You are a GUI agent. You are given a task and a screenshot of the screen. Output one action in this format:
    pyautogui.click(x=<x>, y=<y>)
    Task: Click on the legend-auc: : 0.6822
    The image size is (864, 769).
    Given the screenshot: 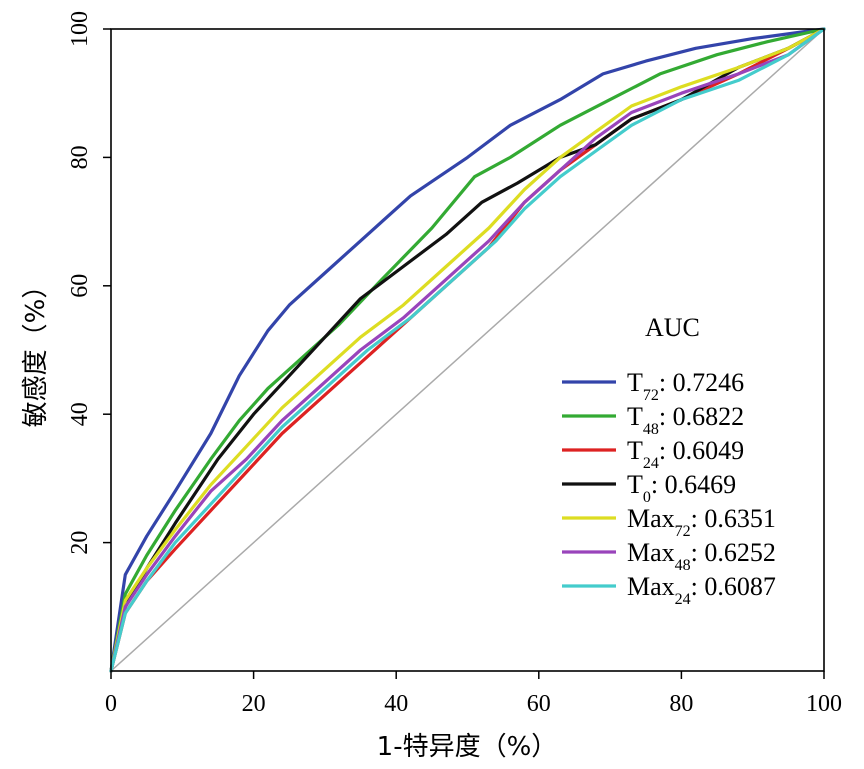 What is the action you would take?
    pyautogui.click(x=701, y=416)
    